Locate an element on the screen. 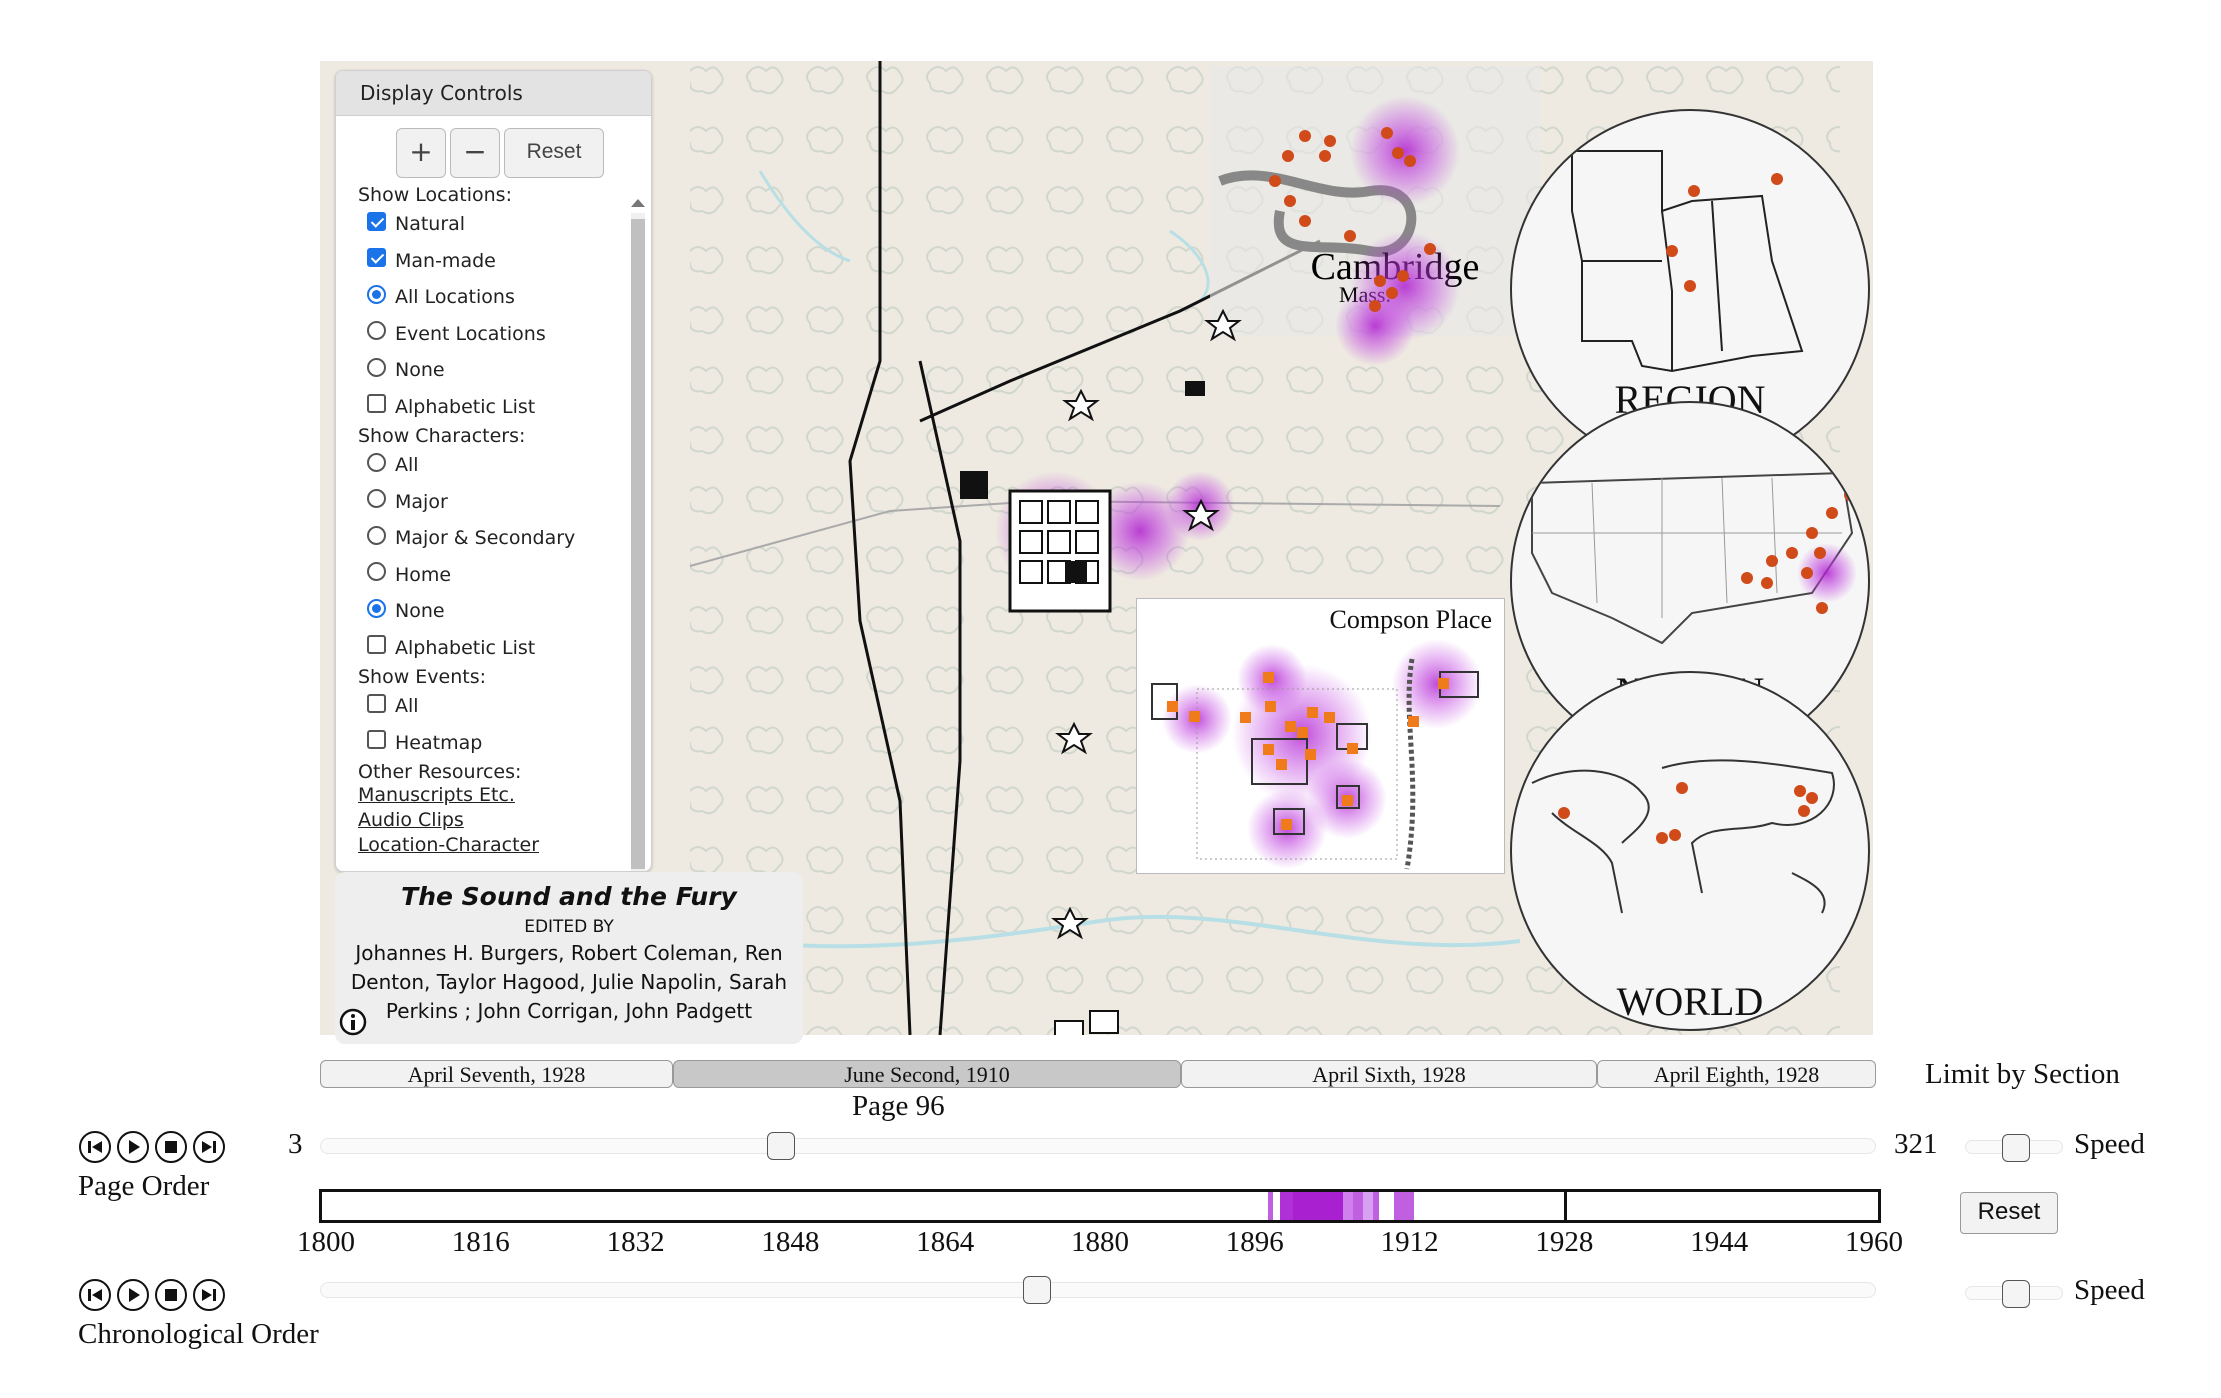 This screenshot has width=2221, height=1398. events-option: All is located at coordinates (500, 706).